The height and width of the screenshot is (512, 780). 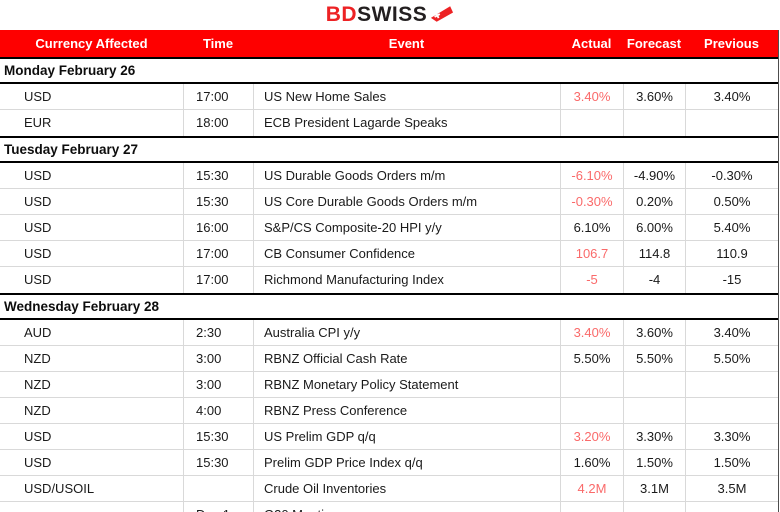 What do you see at coordinates (731, 202) in the screenshot?
I see `cell-previous: 0.50%` at bounding box center [731, 202].